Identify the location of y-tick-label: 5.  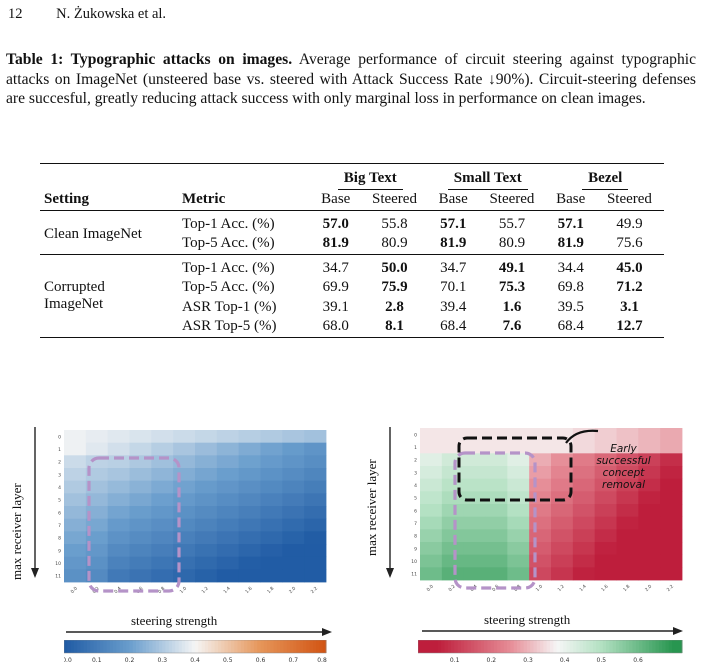
(415, 499).